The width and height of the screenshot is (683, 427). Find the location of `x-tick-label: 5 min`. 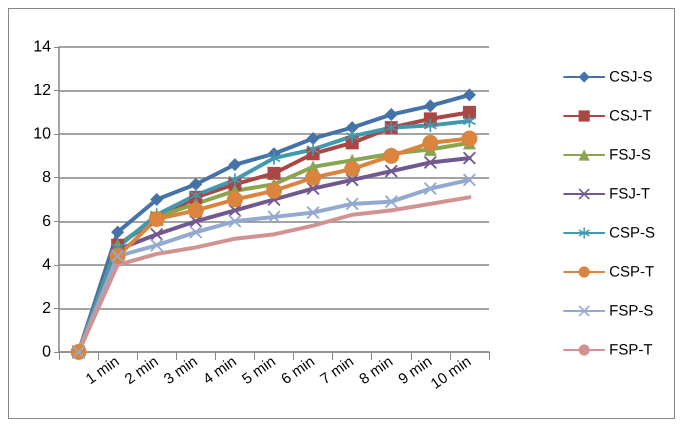

x-tick-label: 5 min is located at coordinates (259, 370).